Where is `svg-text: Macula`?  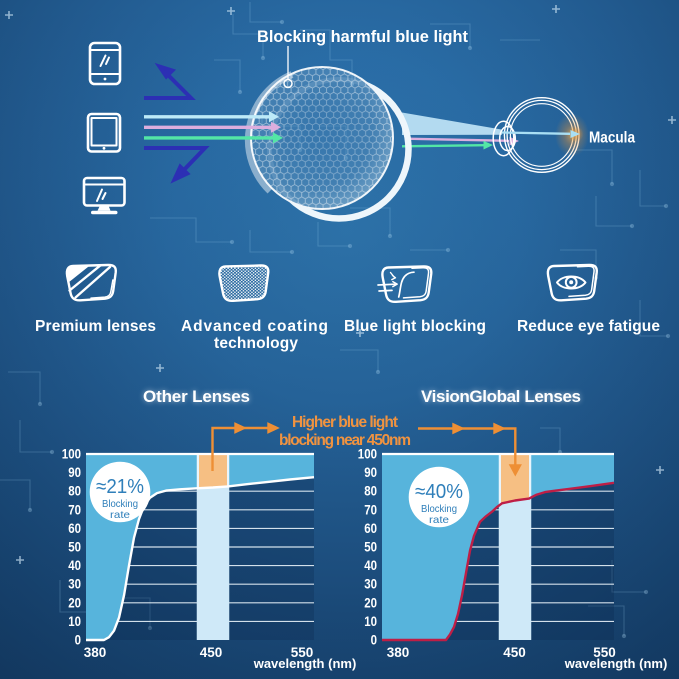
svg-text: Macula is located at coordinates (612, 138).